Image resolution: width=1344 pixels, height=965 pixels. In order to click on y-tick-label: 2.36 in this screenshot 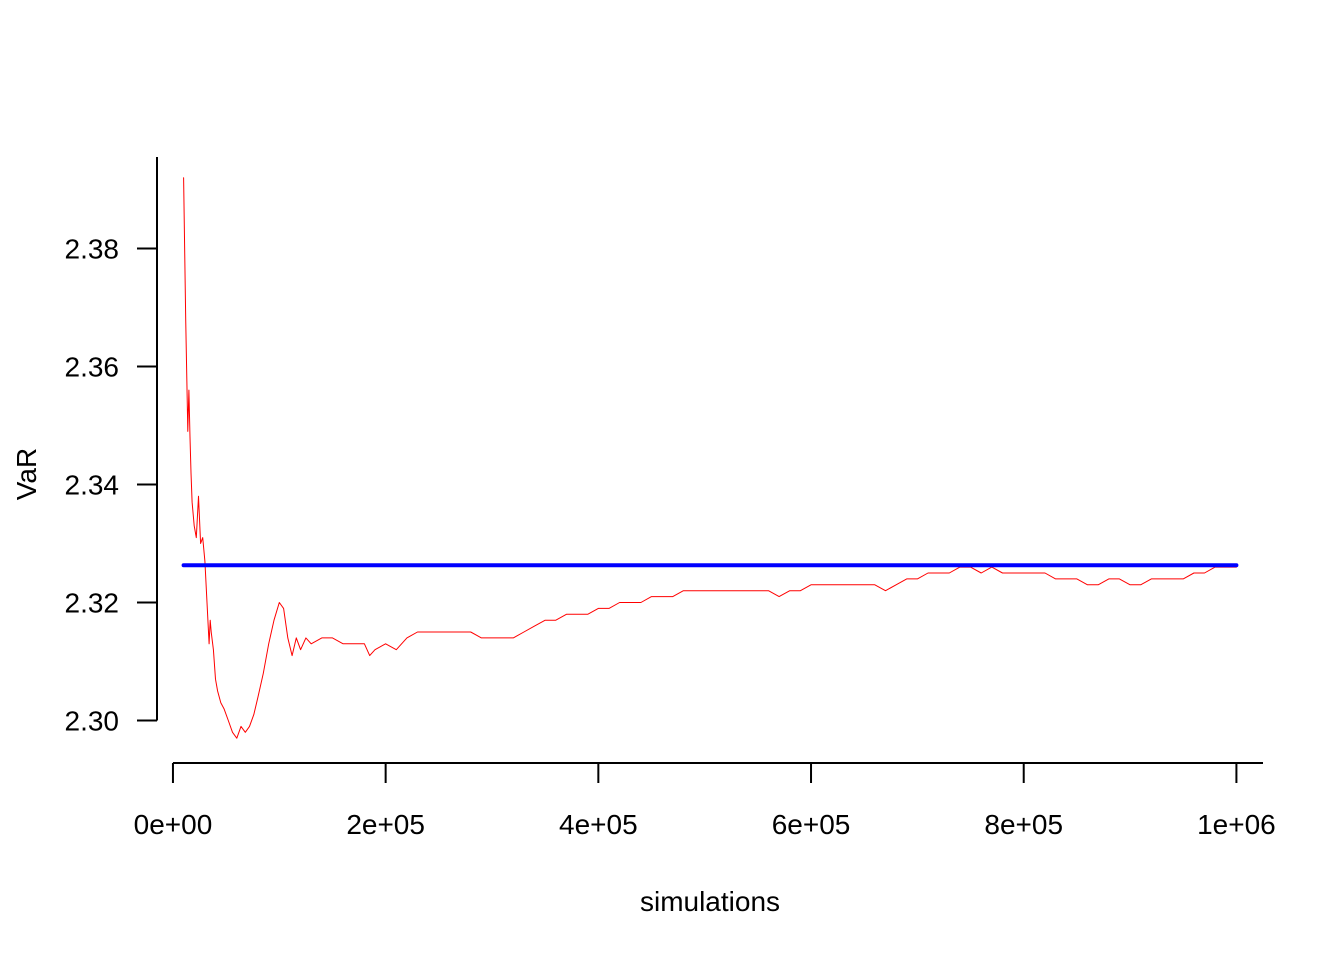, I will do `click(92, 366)`.